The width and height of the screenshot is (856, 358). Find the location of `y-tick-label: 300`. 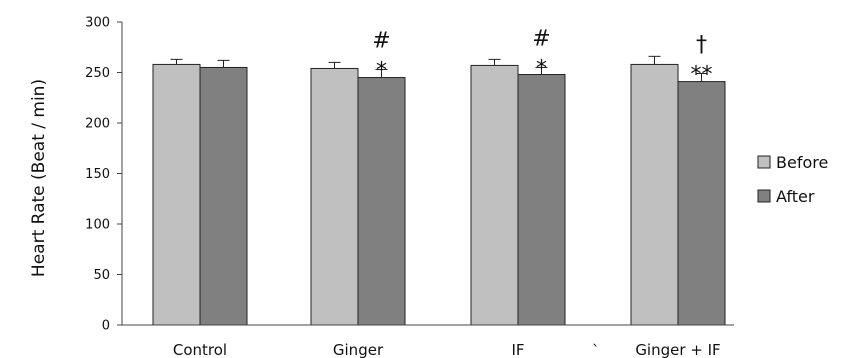

y-tick-label: 300 is located at coordinates (97, 23).